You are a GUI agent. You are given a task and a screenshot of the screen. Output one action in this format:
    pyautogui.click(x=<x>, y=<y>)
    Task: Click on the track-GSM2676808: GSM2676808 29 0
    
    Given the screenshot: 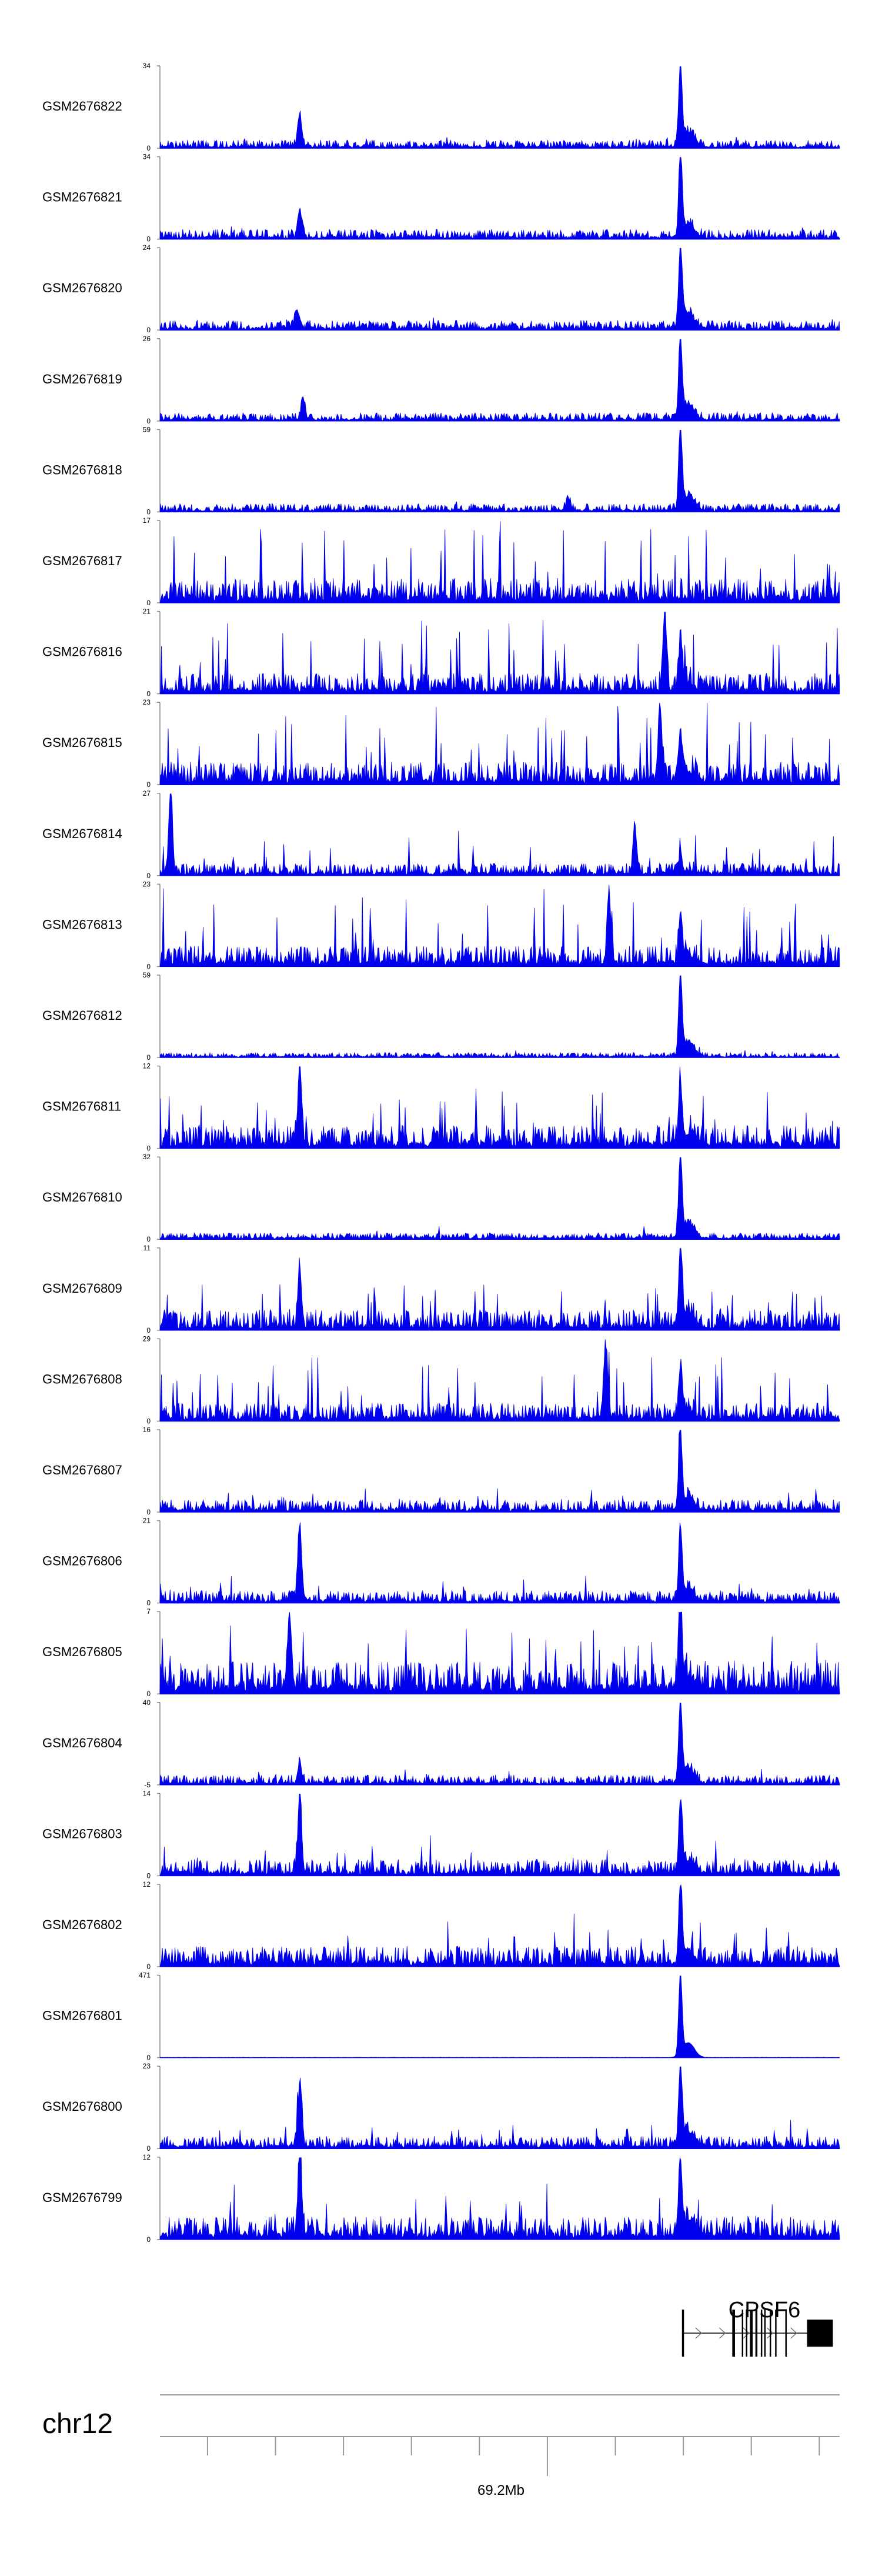 What is the action you would take?
    pyautogui.click(x=441, y=1379)
    